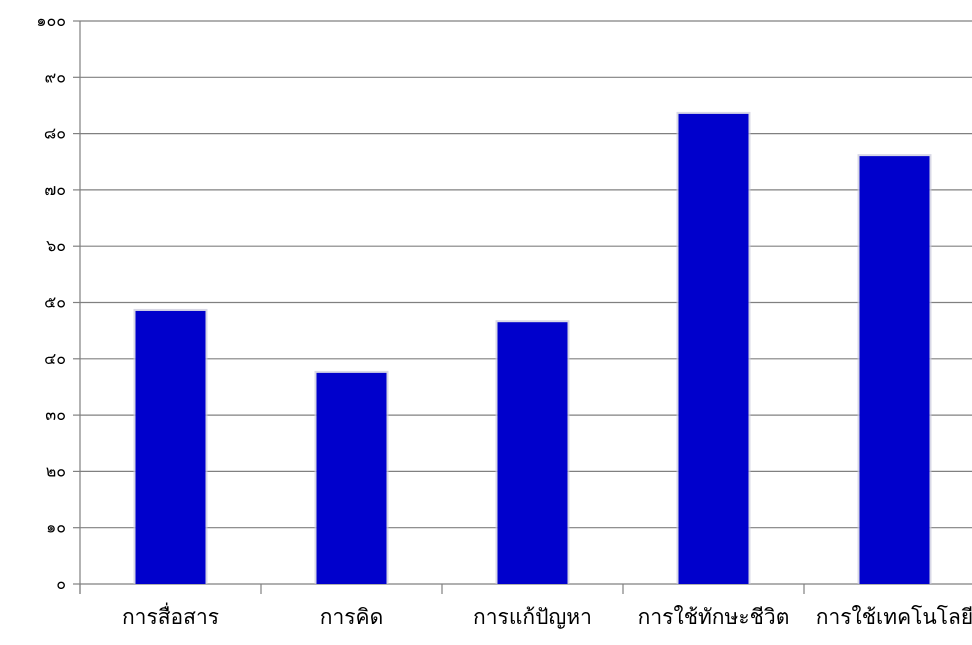  What do you see at coordinates (532, 617) in the screenshot?
I see `x-category-label: การแก้ปัญหา` at bounding box center [532, 617].